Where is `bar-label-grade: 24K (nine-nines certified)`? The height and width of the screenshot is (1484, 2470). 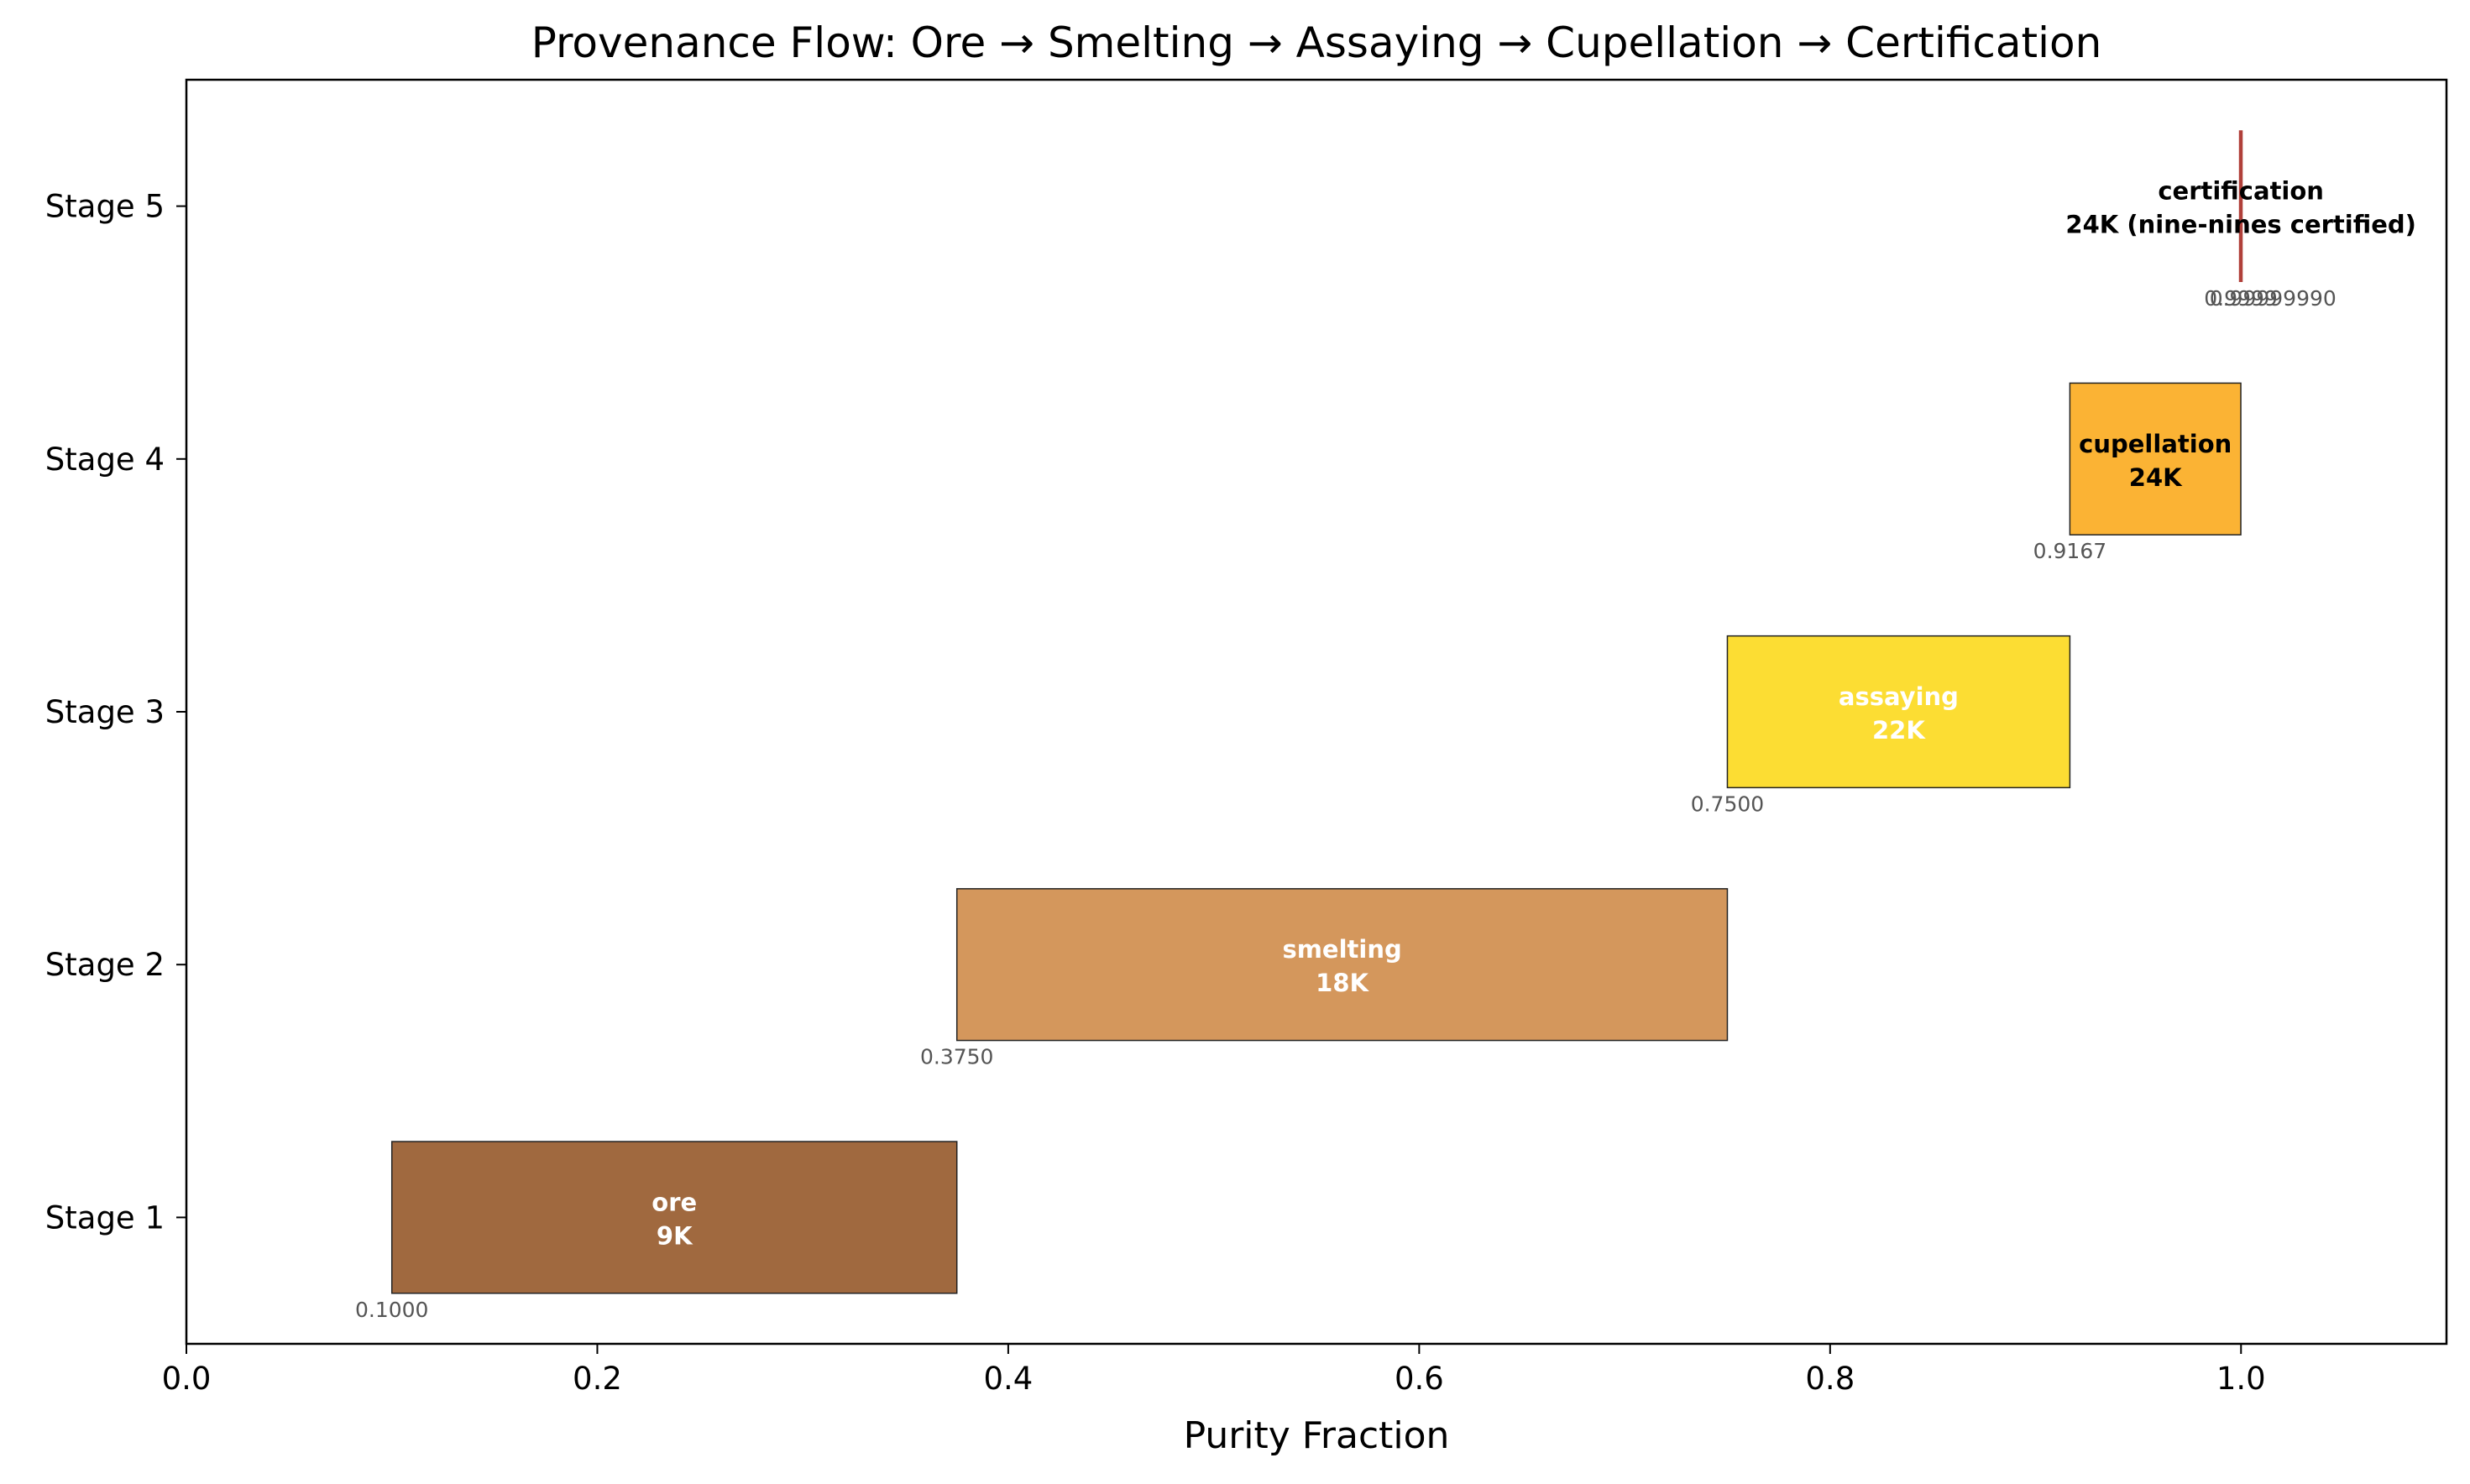 bar-label-grade: 24K (nine-nines certified) is located at coordinates (2240, 225).